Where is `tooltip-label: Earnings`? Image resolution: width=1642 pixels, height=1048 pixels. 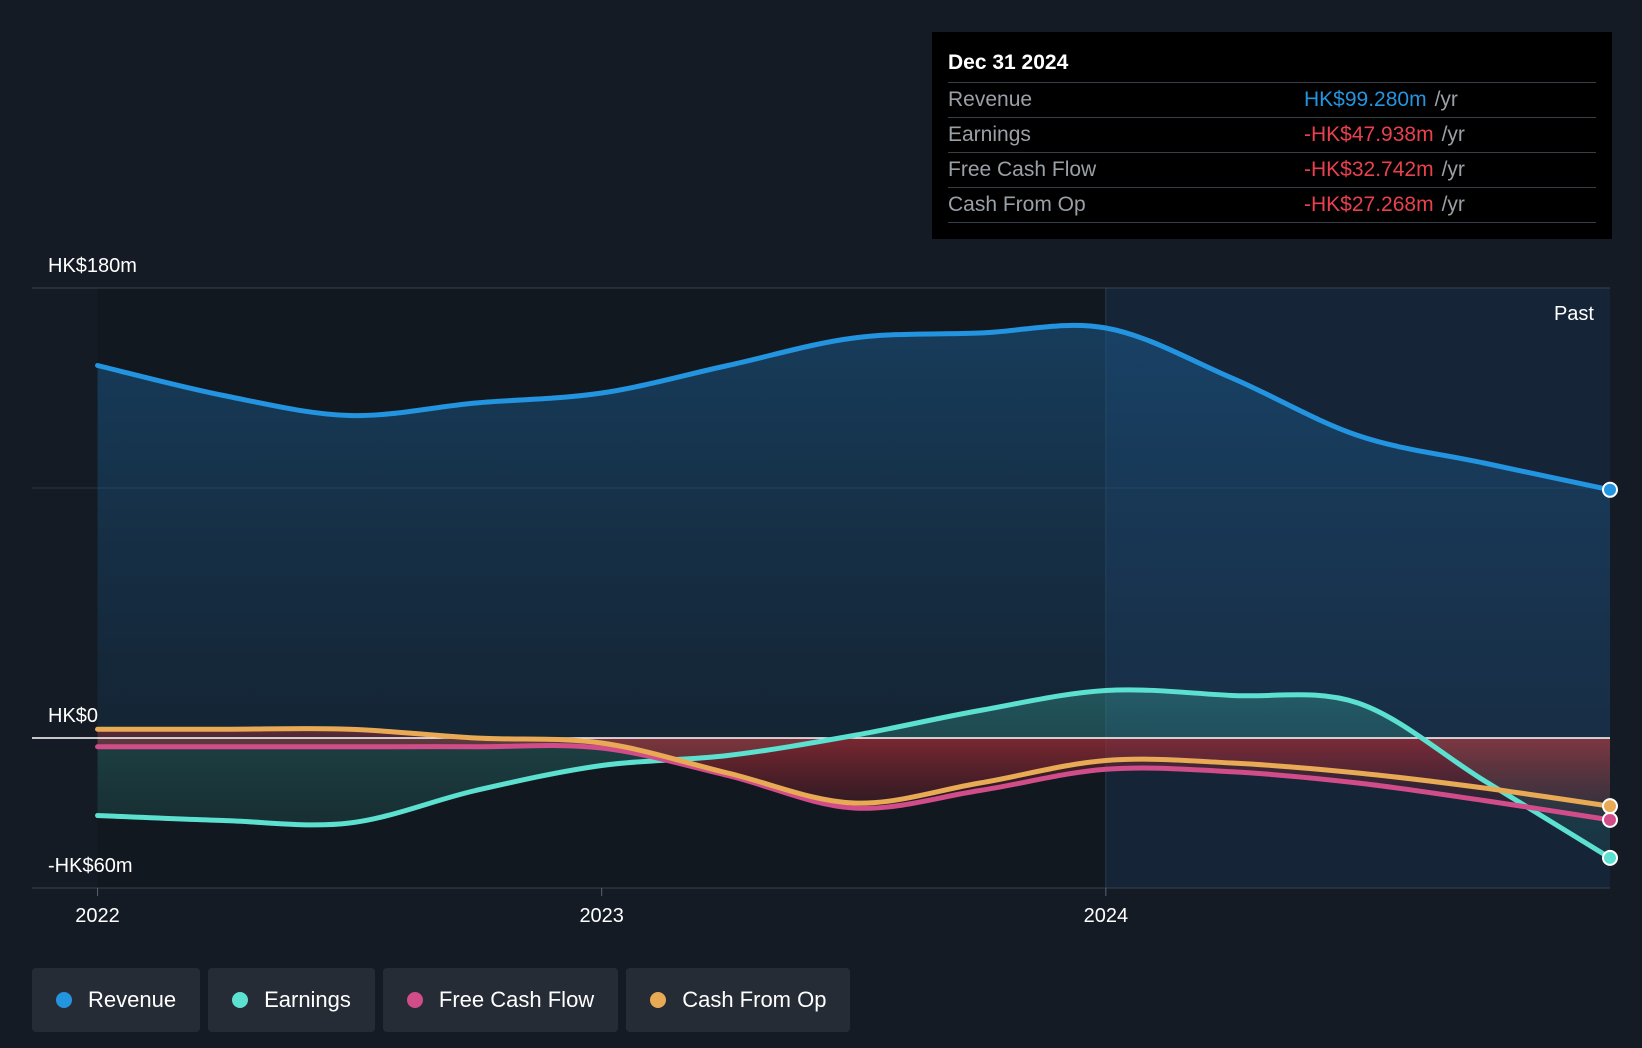 tooltip-label: Earnings is located at coordinates (989, 134).